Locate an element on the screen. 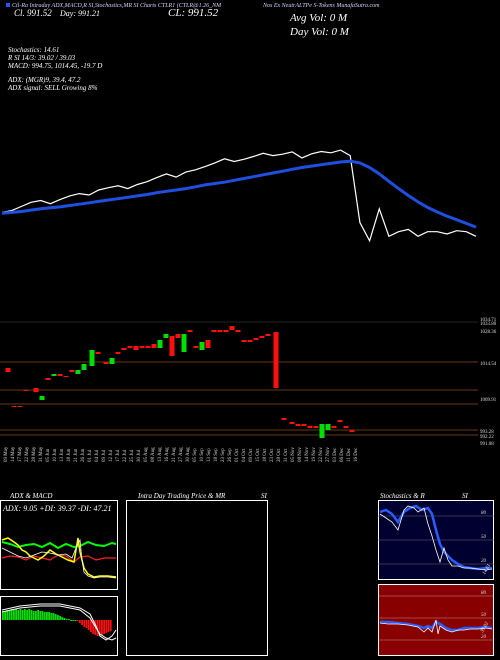 The width and height of the screenshot is (500, 660). date-label: 28 May is located at coordinates (34, 454).